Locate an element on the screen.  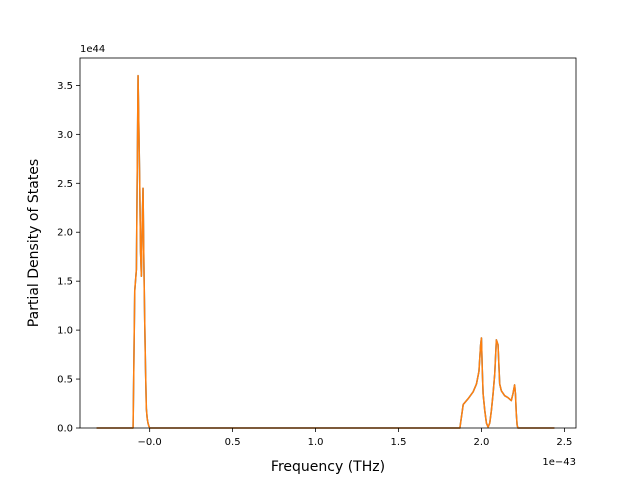
y-tick-label: 0.0 is located at coordinates (65, 429).